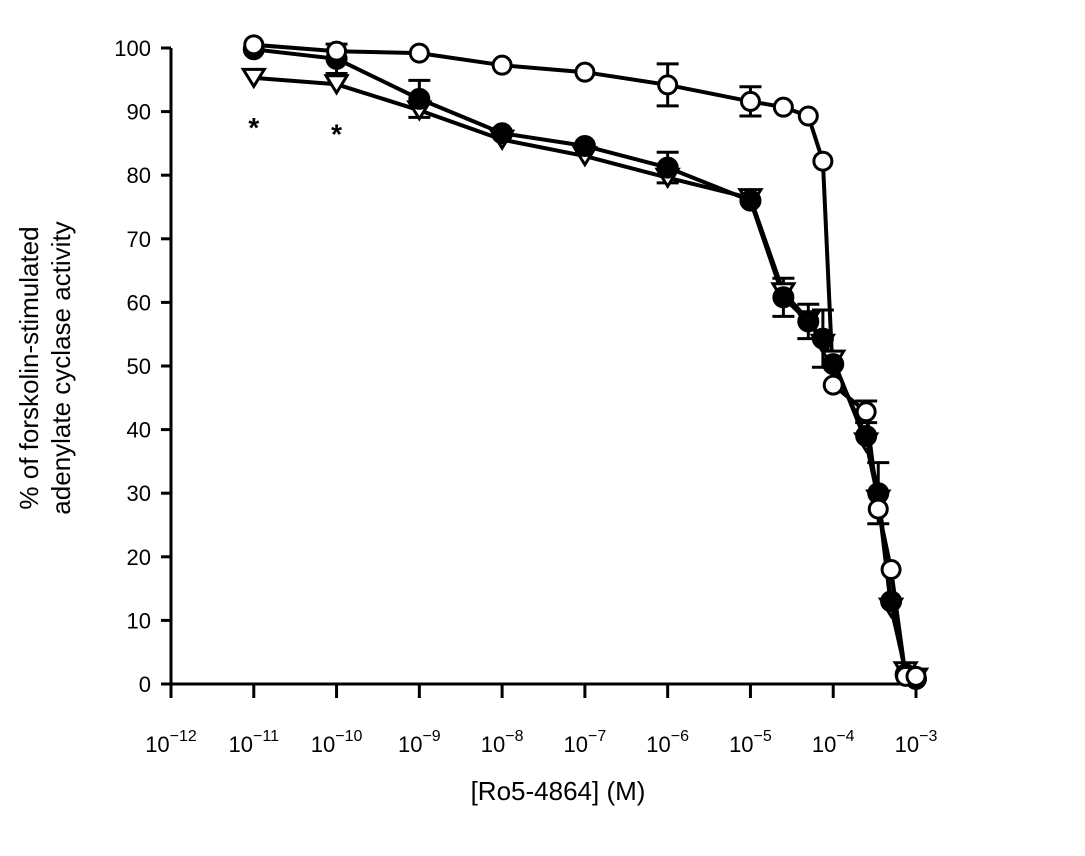 The height and width of the screenshot is (856, 1085). I want to click on y-tick-label: 20, so click(139, 557).